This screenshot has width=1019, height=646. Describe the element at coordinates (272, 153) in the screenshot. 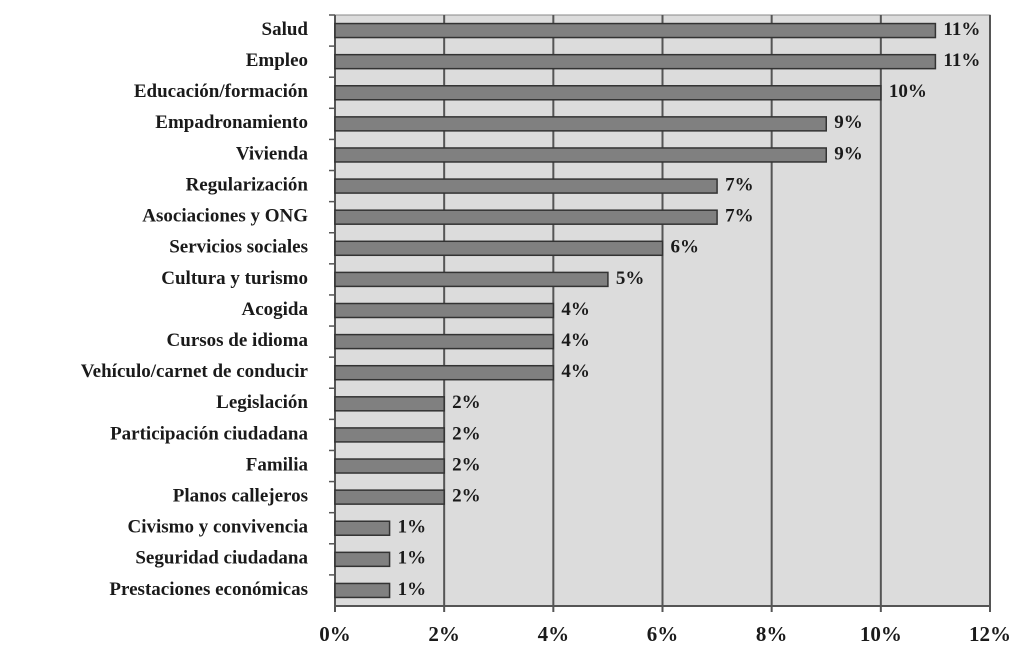

I see `y-tick-label: Vivienda` at that location.